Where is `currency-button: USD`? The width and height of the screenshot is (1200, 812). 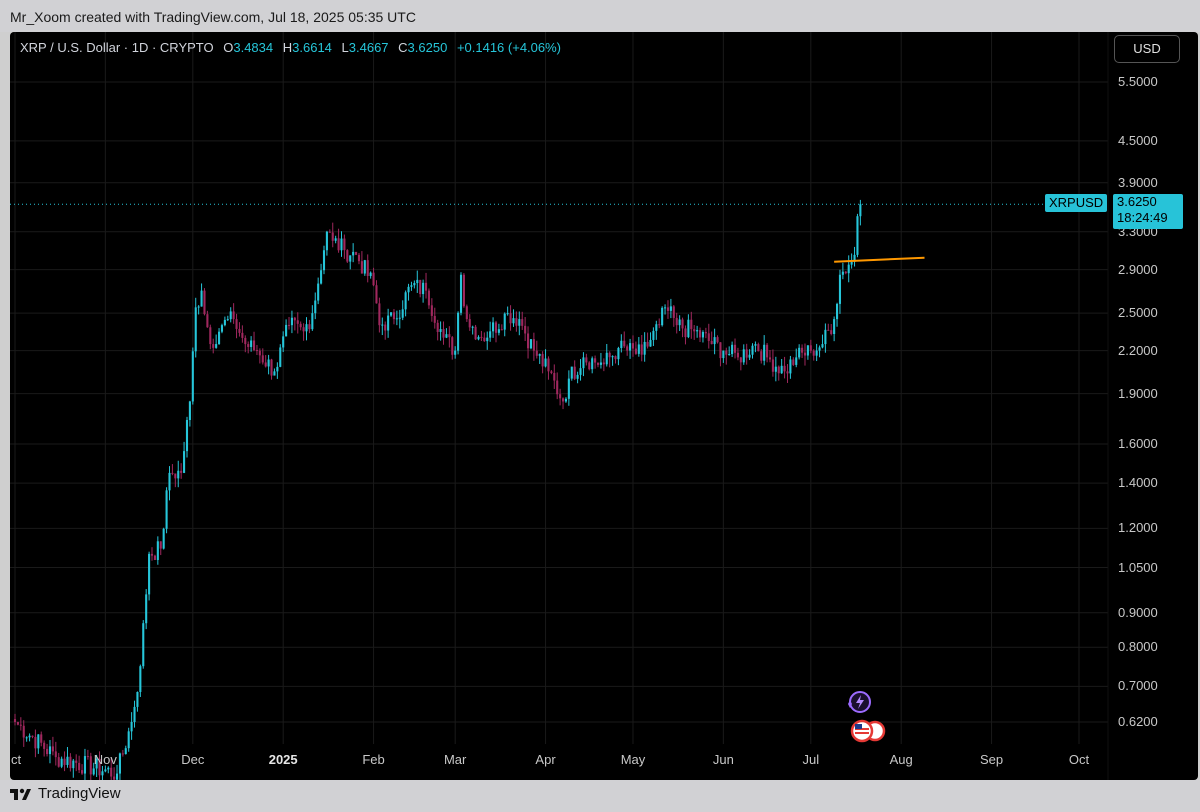
currency-button: USD is located at coordinates (1147, 49).